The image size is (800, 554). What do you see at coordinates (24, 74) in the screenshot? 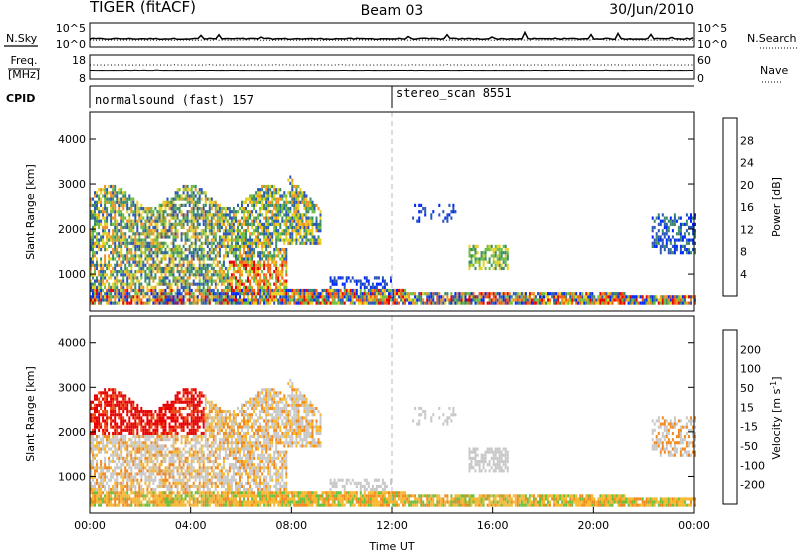
I see `freq-label-line2: [MHz]` at bounding box center [24, 74].